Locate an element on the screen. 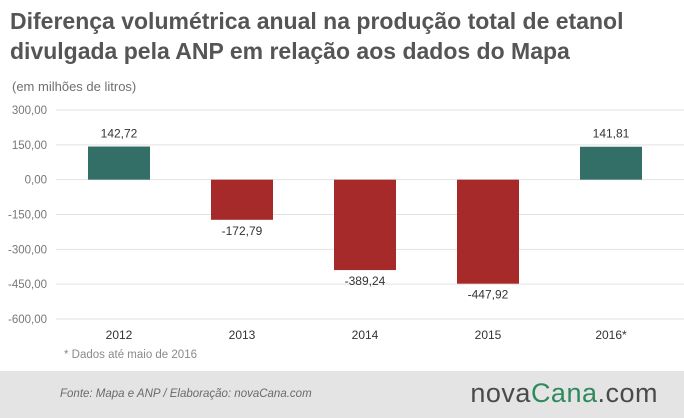 This screenshot has height=418, width=684. y-tick-label: 300,00 is located at coordinates (29, 111).